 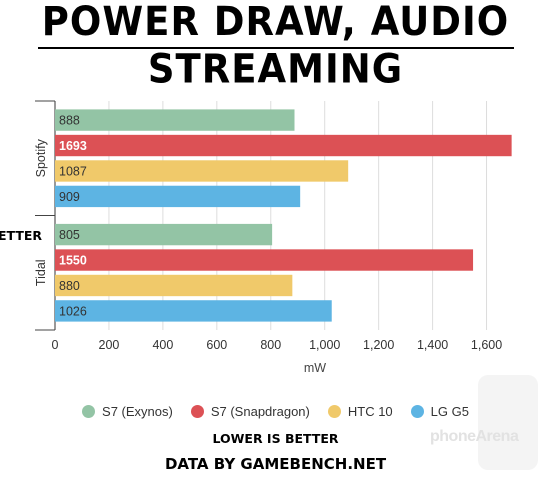 What do you see at coordinates (41, 157) in the screenshot?
I see `category-label: Spotify` at bounding box center [41, 157].